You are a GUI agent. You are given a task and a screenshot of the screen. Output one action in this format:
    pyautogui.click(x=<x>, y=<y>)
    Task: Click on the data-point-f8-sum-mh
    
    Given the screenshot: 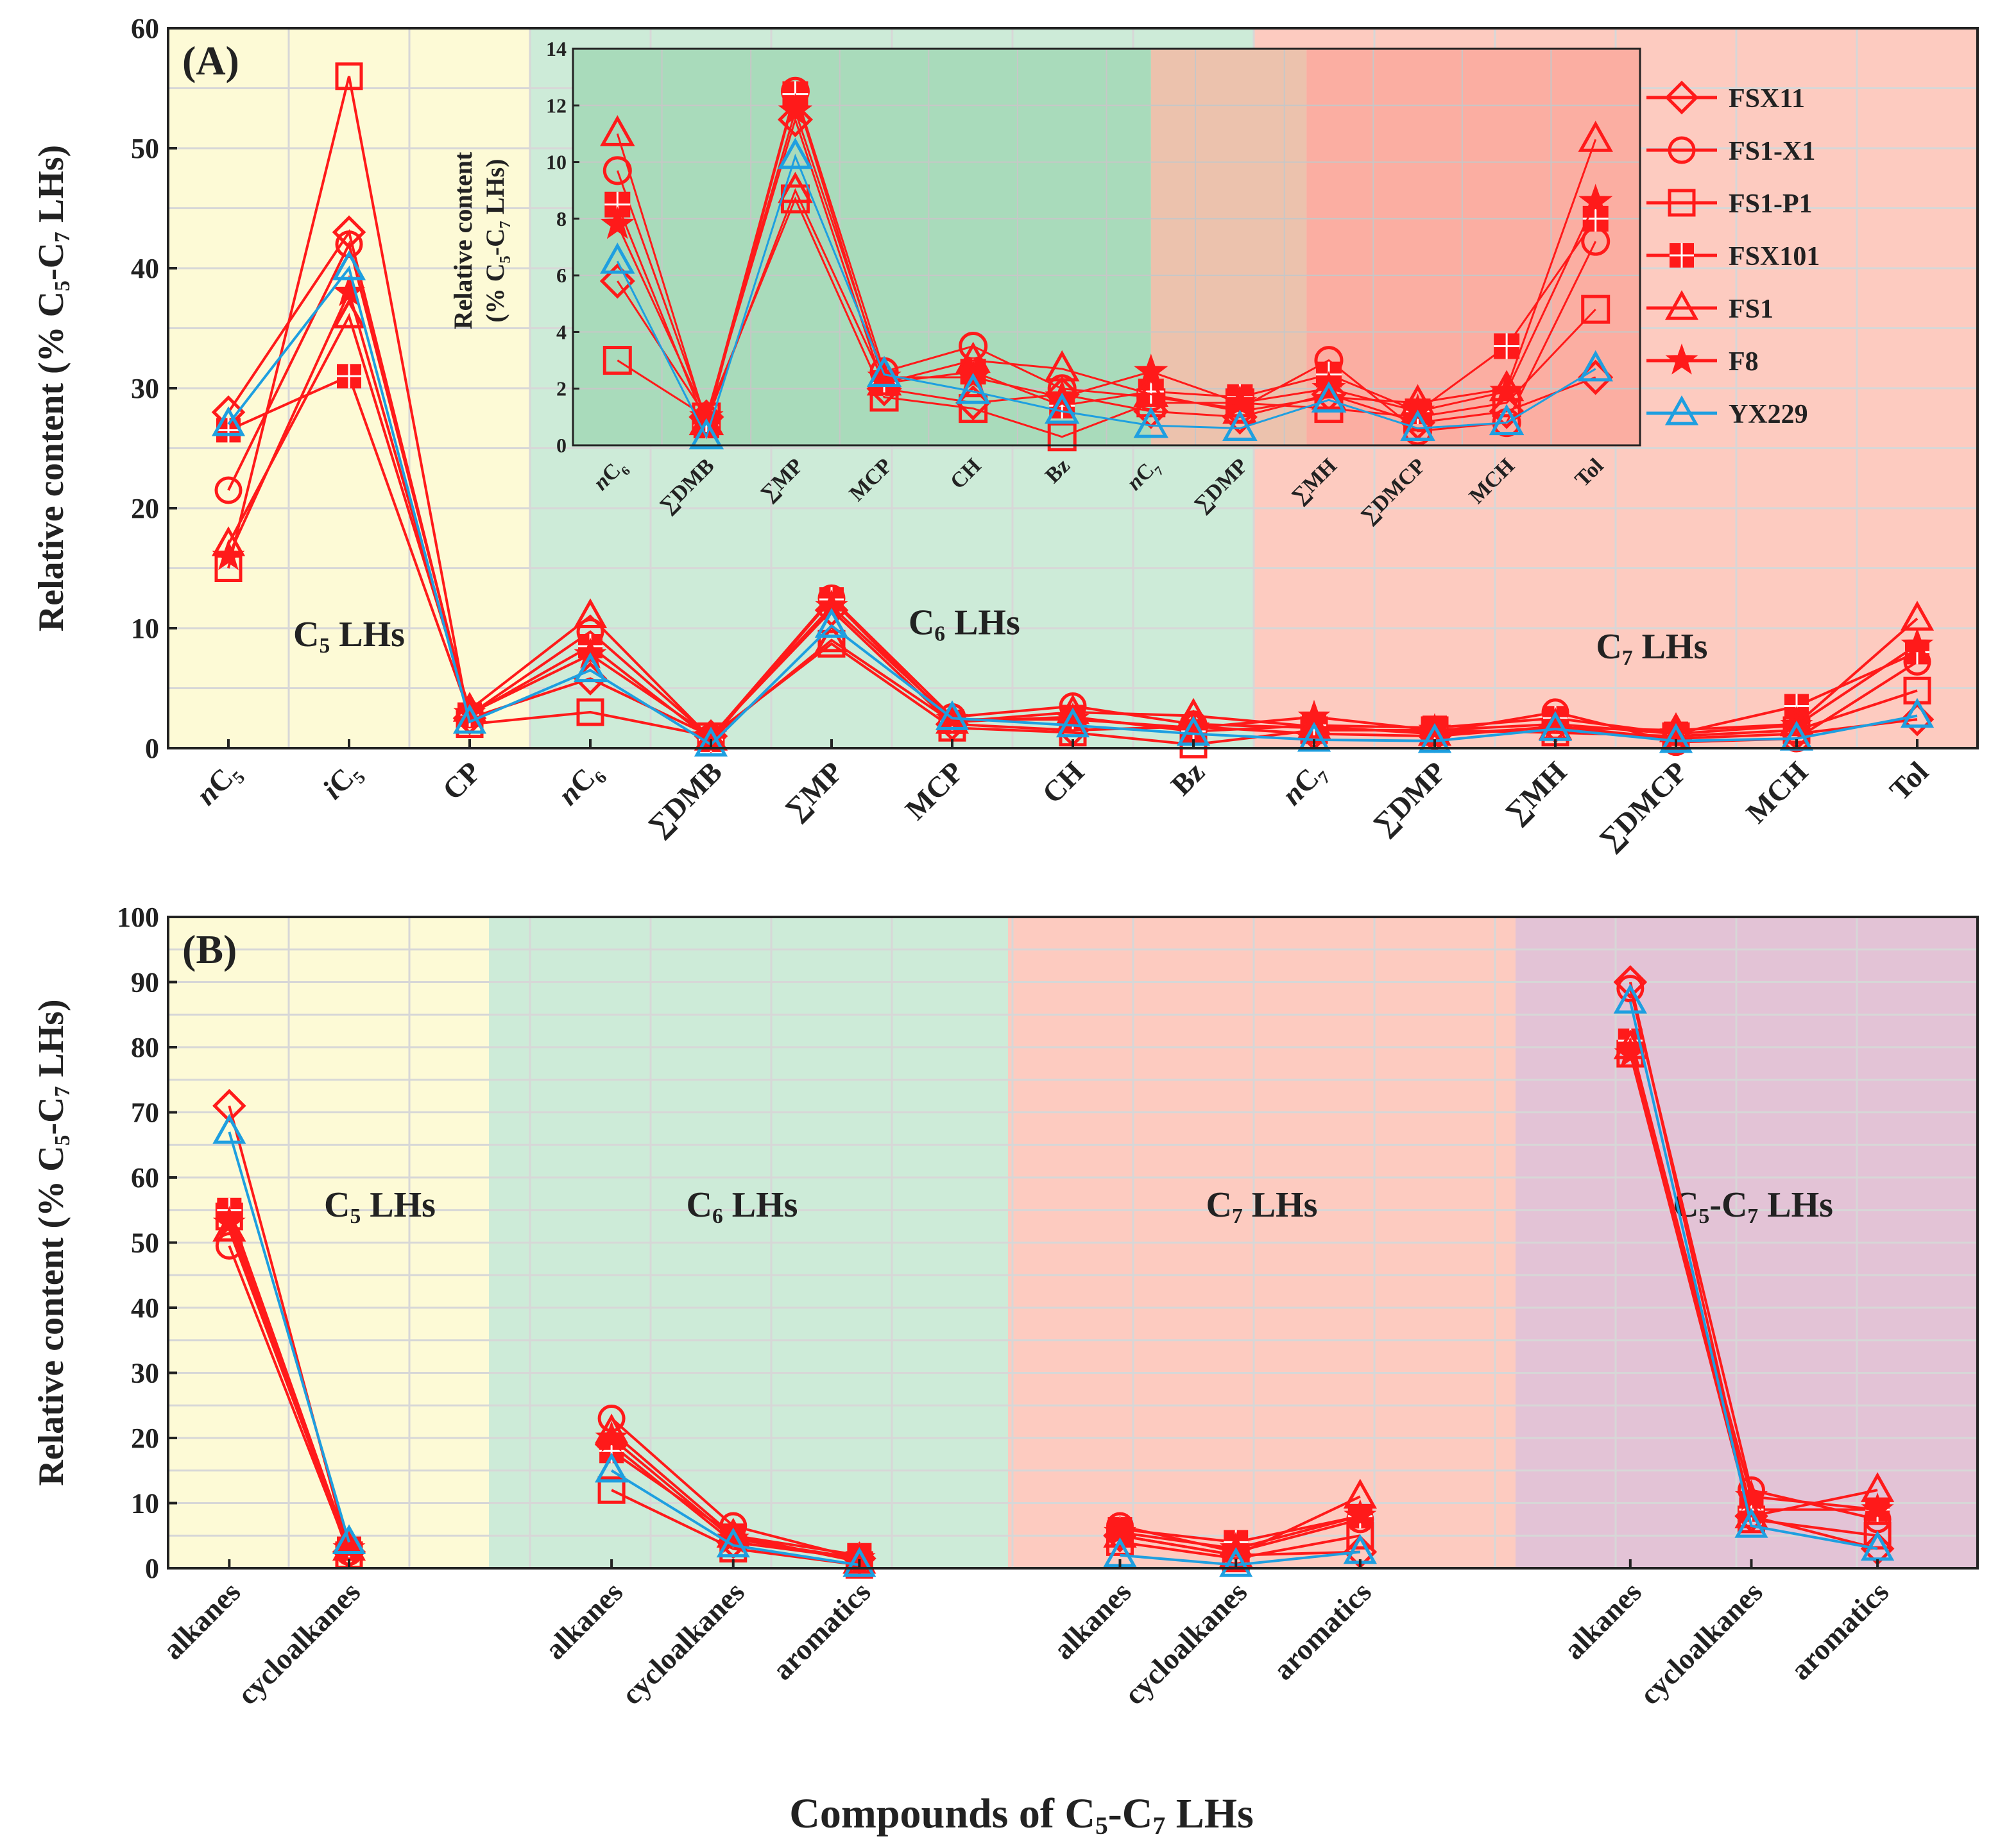 What is the action you would take?
    pyautogui.click(x=1555, y=723)
    